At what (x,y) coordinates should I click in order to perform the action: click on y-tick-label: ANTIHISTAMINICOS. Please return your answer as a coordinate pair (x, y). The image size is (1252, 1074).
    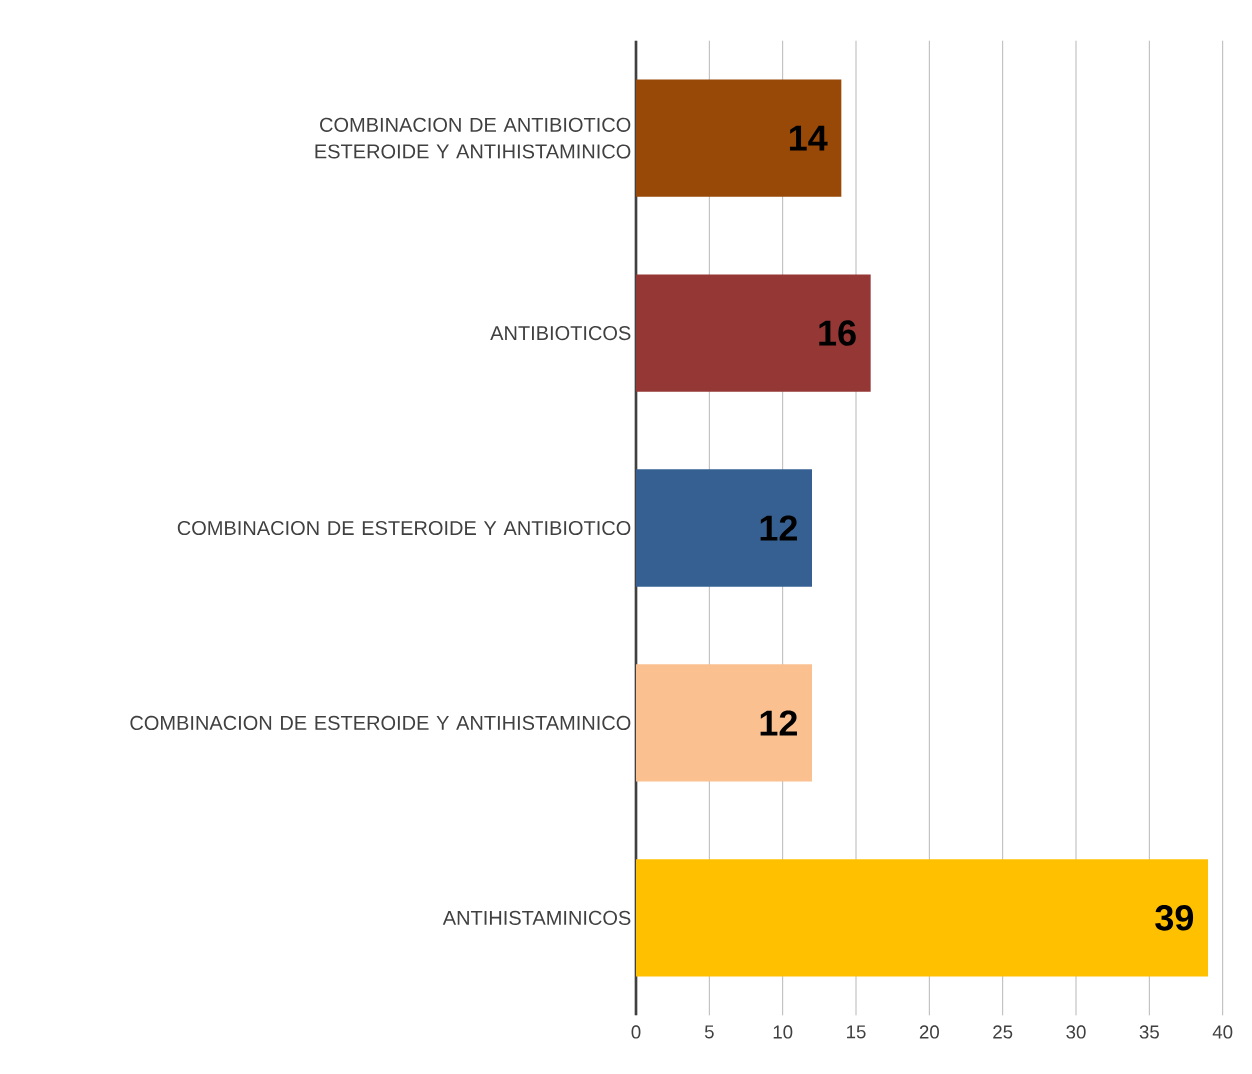
    Looking at the image, I should click on (536, 917).